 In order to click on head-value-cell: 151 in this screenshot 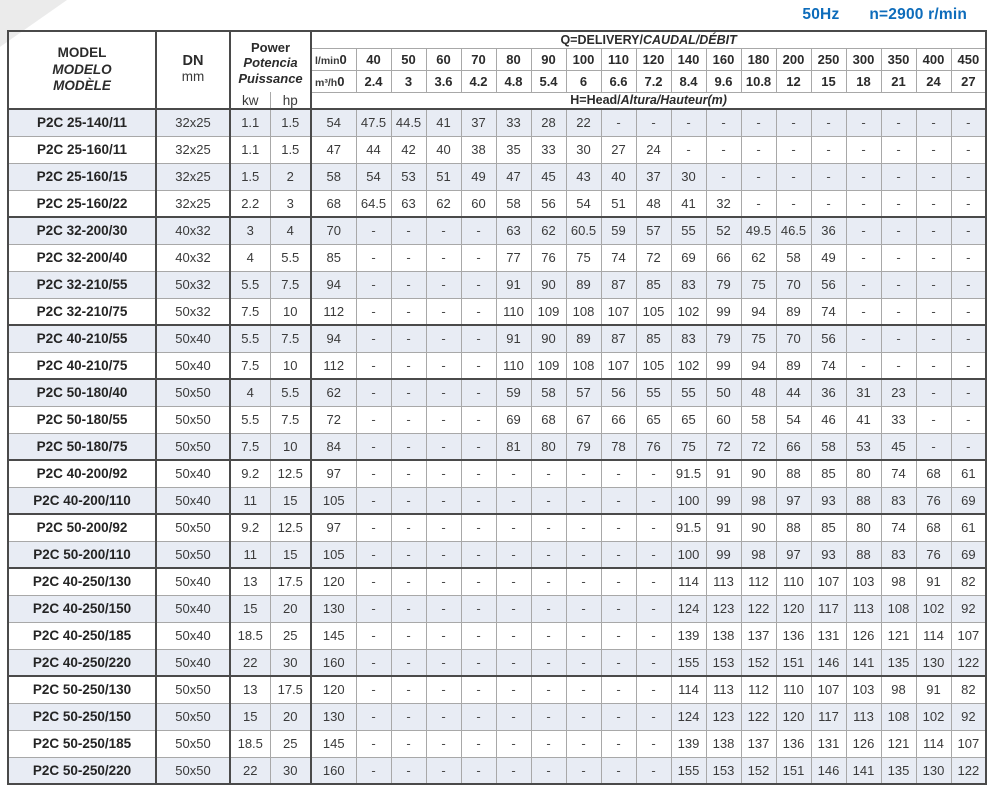, I will do `click(794, 771)`.